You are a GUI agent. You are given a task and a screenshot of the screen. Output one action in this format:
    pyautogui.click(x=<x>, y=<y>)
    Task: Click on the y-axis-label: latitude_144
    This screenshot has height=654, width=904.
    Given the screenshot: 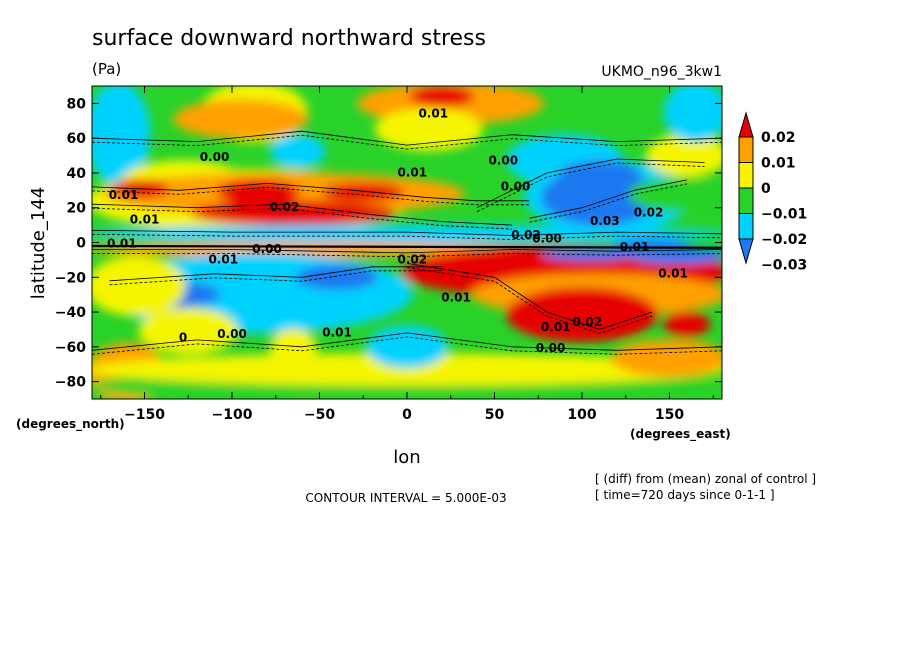 What is the action you would take?
    pyautogui.click(x=38, y=243)
    